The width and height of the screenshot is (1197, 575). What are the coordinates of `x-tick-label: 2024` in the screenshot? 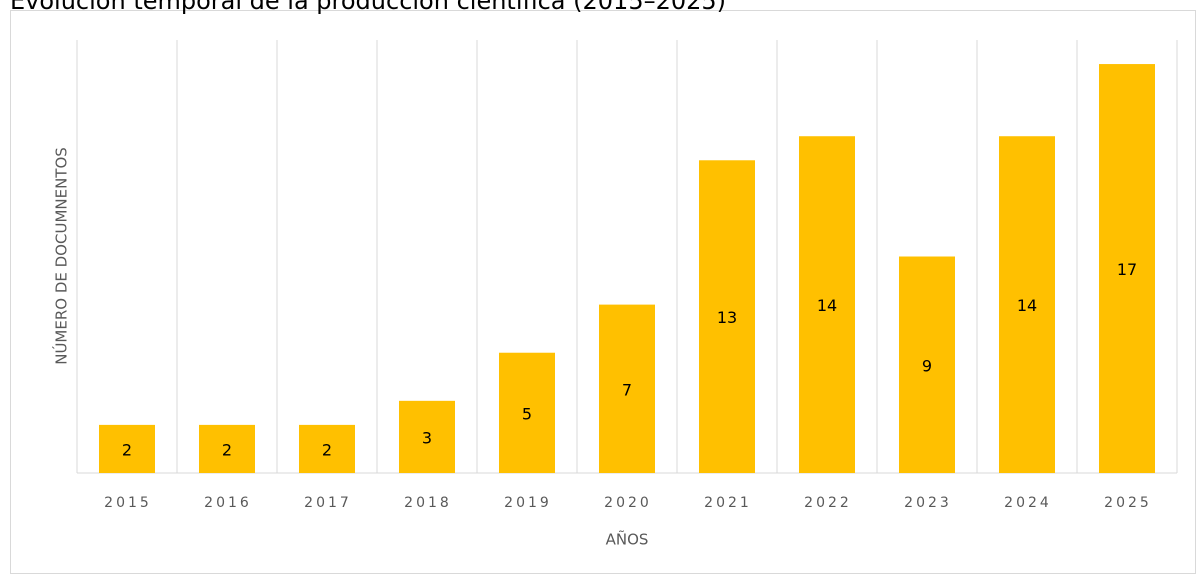 It's located at (1028, 503).